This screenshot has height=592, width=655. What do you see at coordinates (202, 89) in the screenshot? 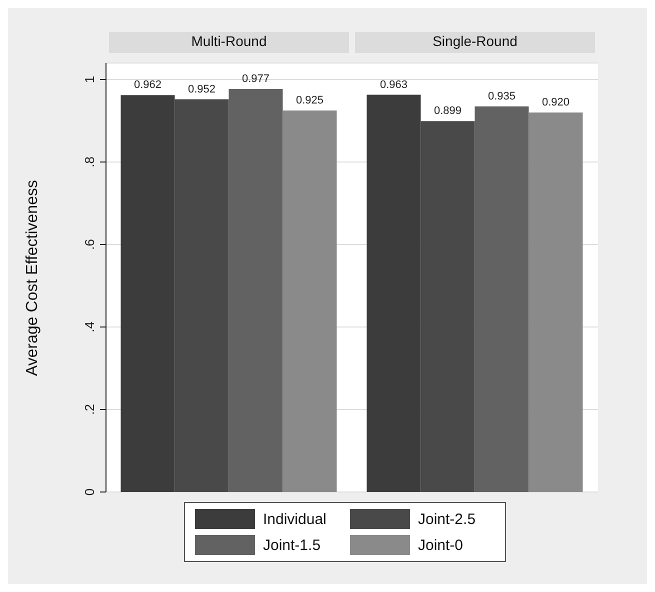
I see `data-label: 0.952` at bounding box center [202, 89].